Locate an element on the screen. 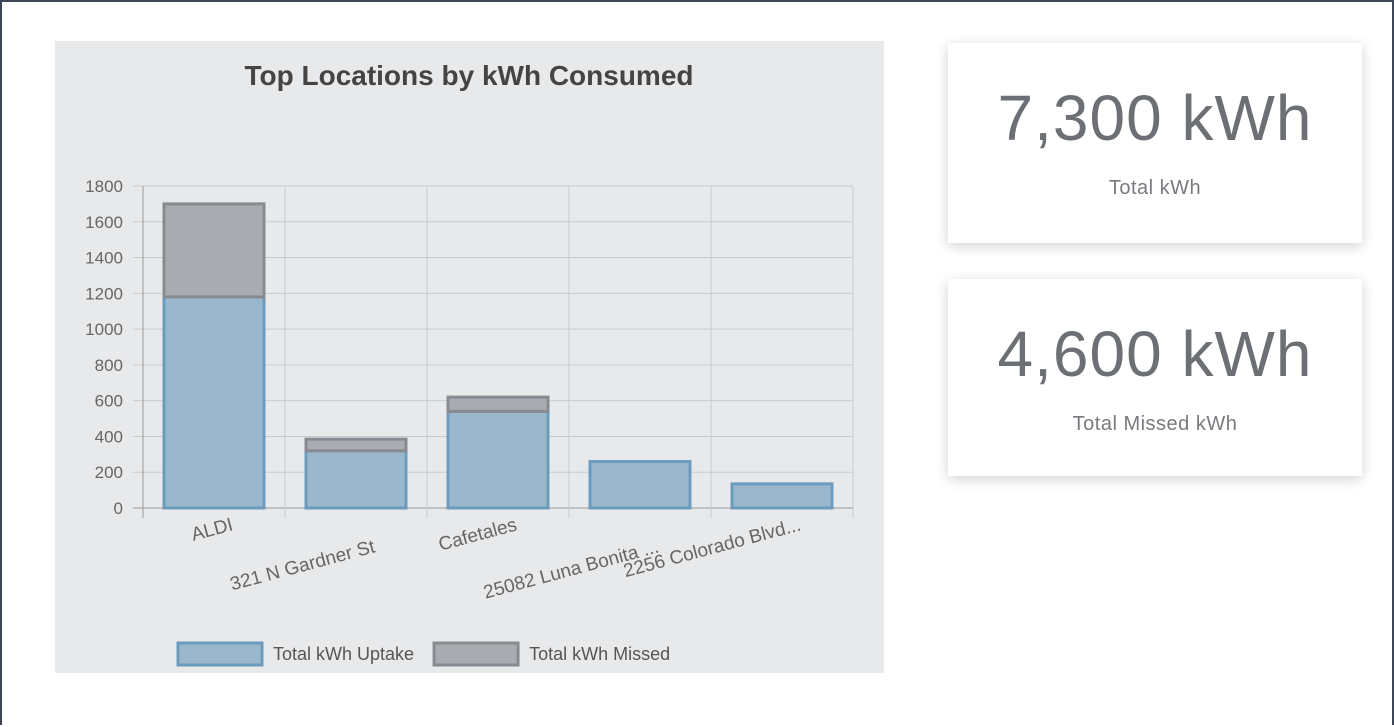 This screenshot has height=727, width=1394. x-tick-label: ALDI is located at coordinates (212, 530).